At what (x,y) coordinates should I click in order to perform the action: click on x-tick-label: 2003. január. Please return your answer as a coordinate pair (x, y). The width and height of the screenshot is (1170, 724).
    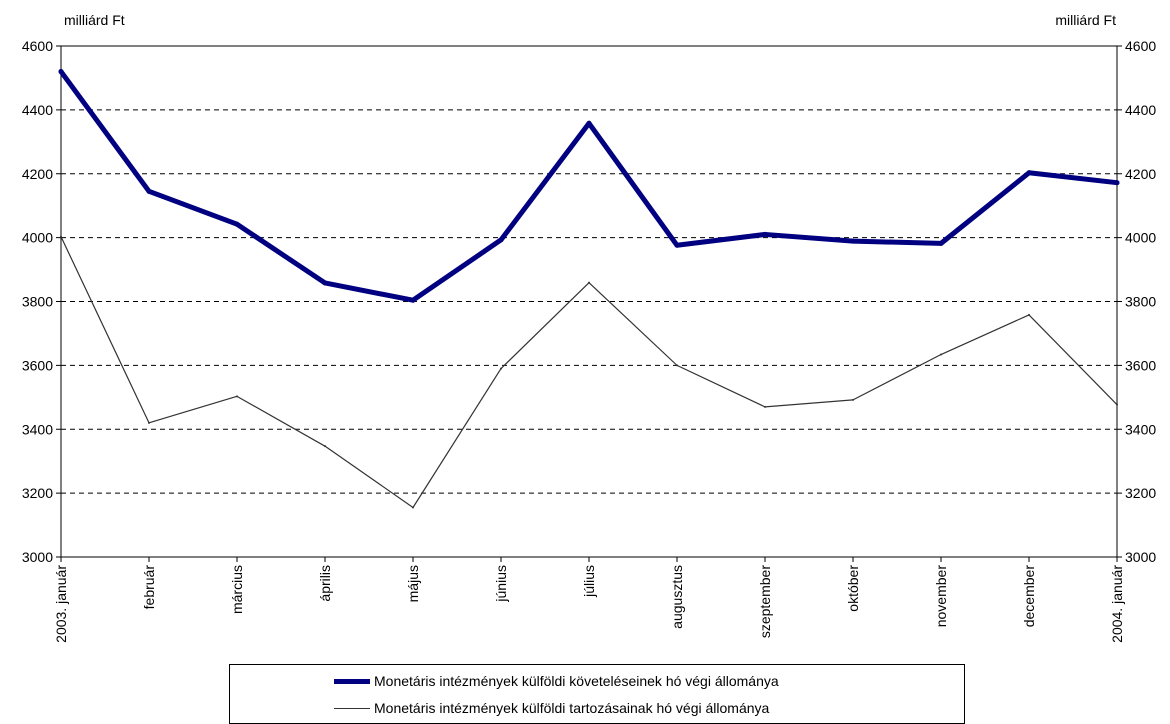
    Looking at the image, I should click on (61, 604).